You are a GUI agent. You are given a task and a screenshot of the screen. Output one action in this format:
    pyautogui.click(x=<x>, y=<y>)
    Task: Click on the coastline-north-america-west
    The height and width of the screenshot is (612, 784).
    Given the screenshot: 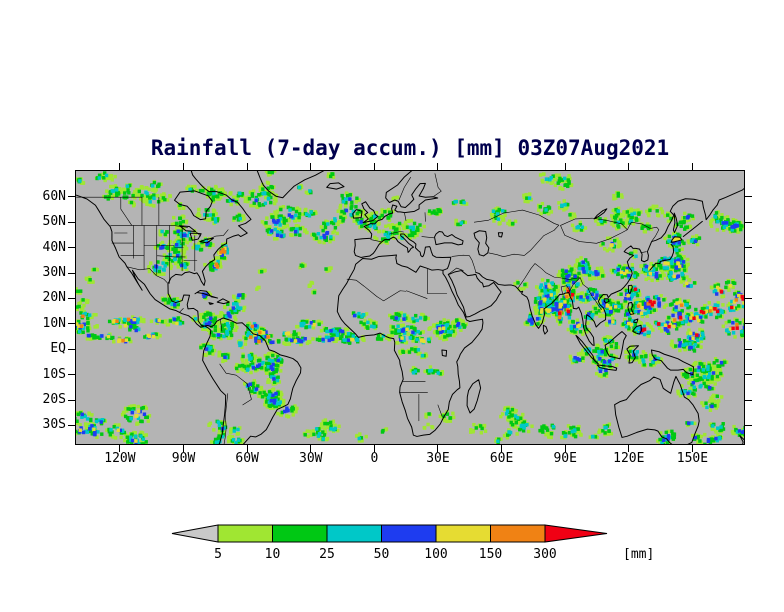 What is the action you would take?
    pyautogui.click(x=150, y=319)
    